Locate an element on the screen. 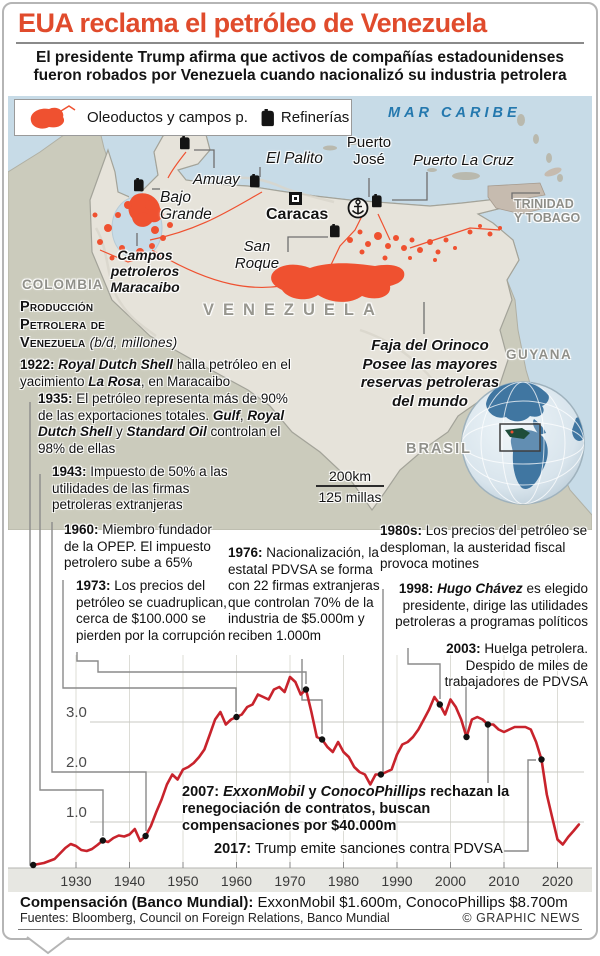 This screenshot has height=956, width=600. event-dot-2007 is located at coordinates (488, 724).